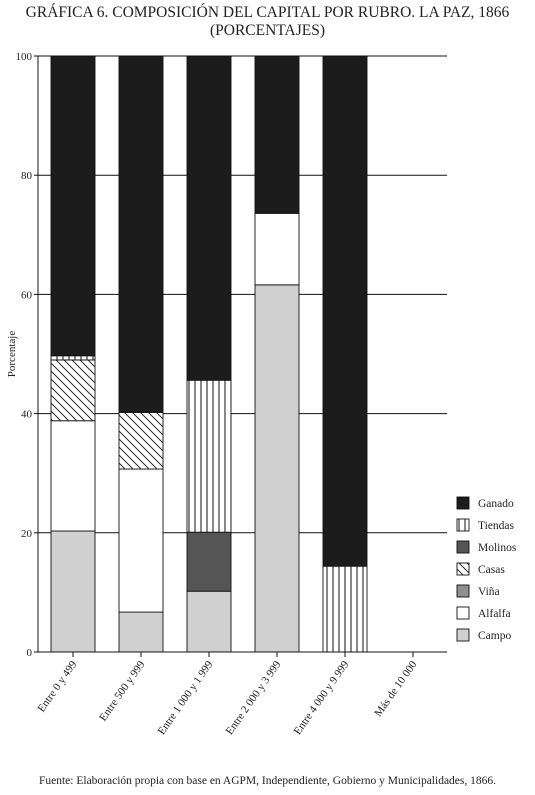 This screenshot has height=795, width=535. What do you see at coordinates (27, 415) in the screenshot?
I see `y-tick-label: 40` at bounding box center [27, 415].